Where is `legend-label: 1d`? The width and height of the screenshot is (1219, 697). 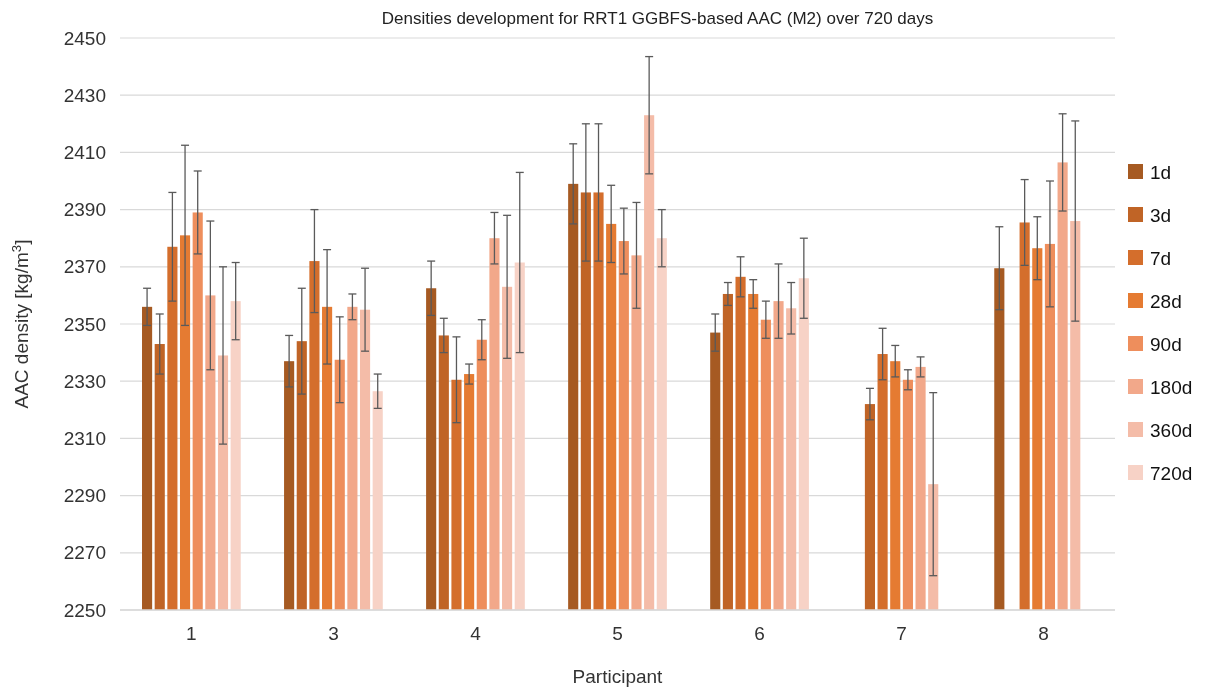 legend-label: 1d is located at coordinates (1161, 172).